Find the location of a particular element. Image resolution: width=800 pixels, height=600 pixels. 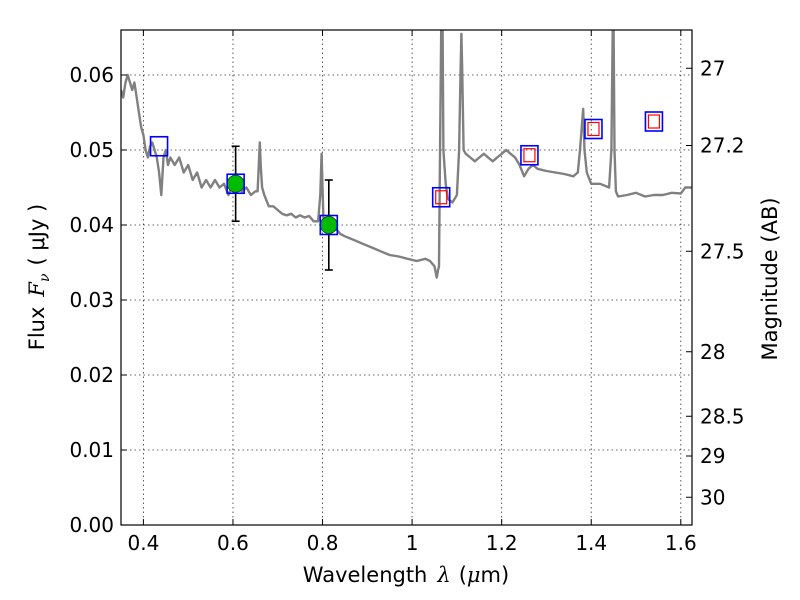

x-tick-label: 0.6 is located at coordinates (233, 543).